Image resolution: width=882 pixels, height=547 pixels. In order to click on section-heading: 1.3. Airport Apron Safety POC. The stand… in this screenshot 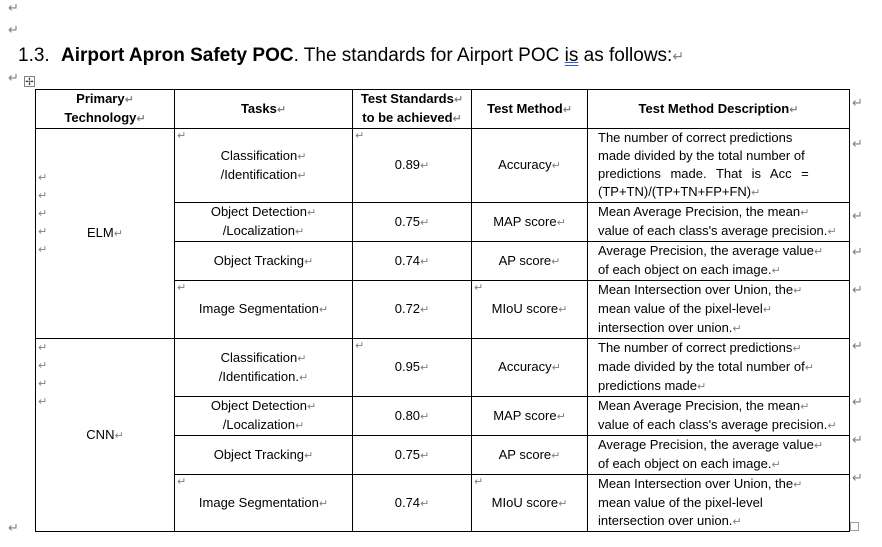, I will do `click(351, 56)`.